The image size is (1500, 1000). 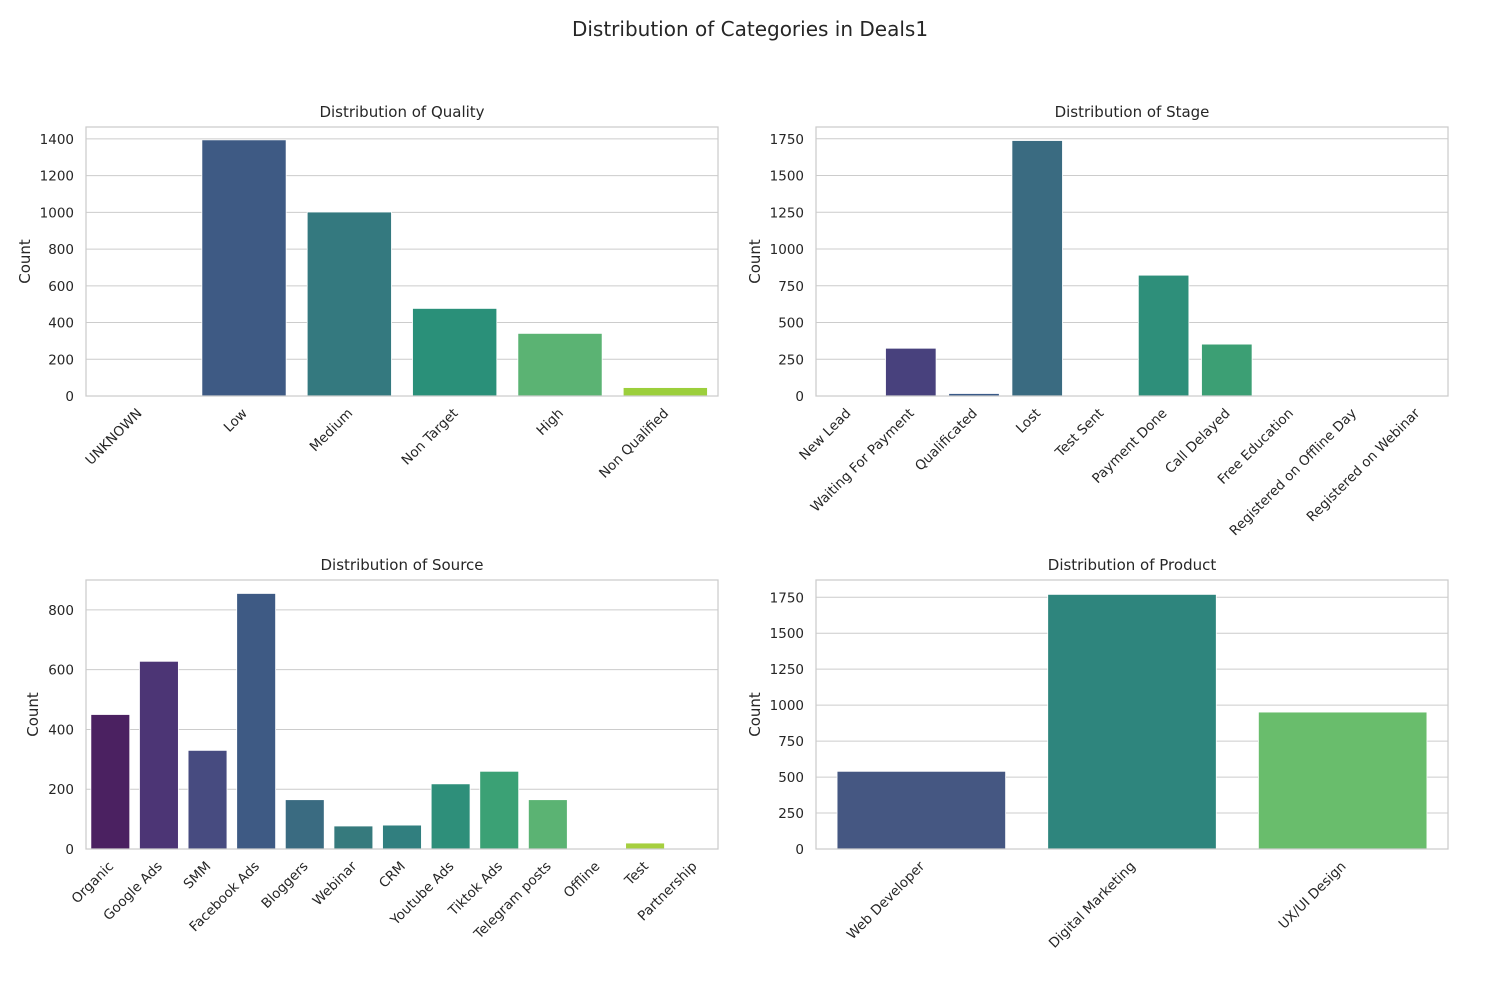 I want to click on x-tick-label-test: Test, so click(x=636, y=874).